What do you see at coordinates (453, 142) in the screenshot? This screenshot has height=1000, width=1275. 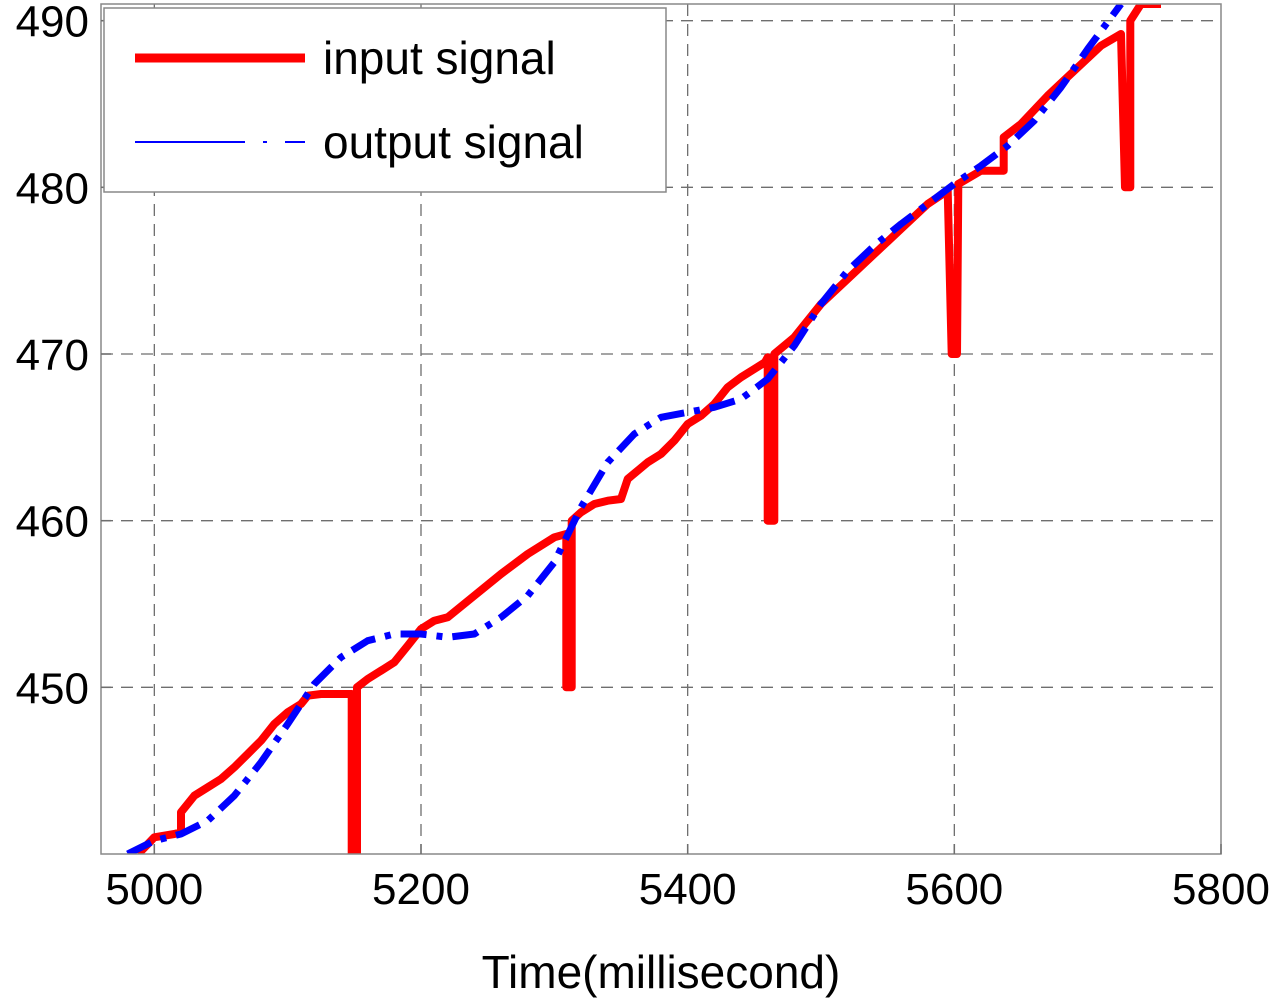 I see `legend-label-output-signal: output signal` at bounding box center [453, 142].